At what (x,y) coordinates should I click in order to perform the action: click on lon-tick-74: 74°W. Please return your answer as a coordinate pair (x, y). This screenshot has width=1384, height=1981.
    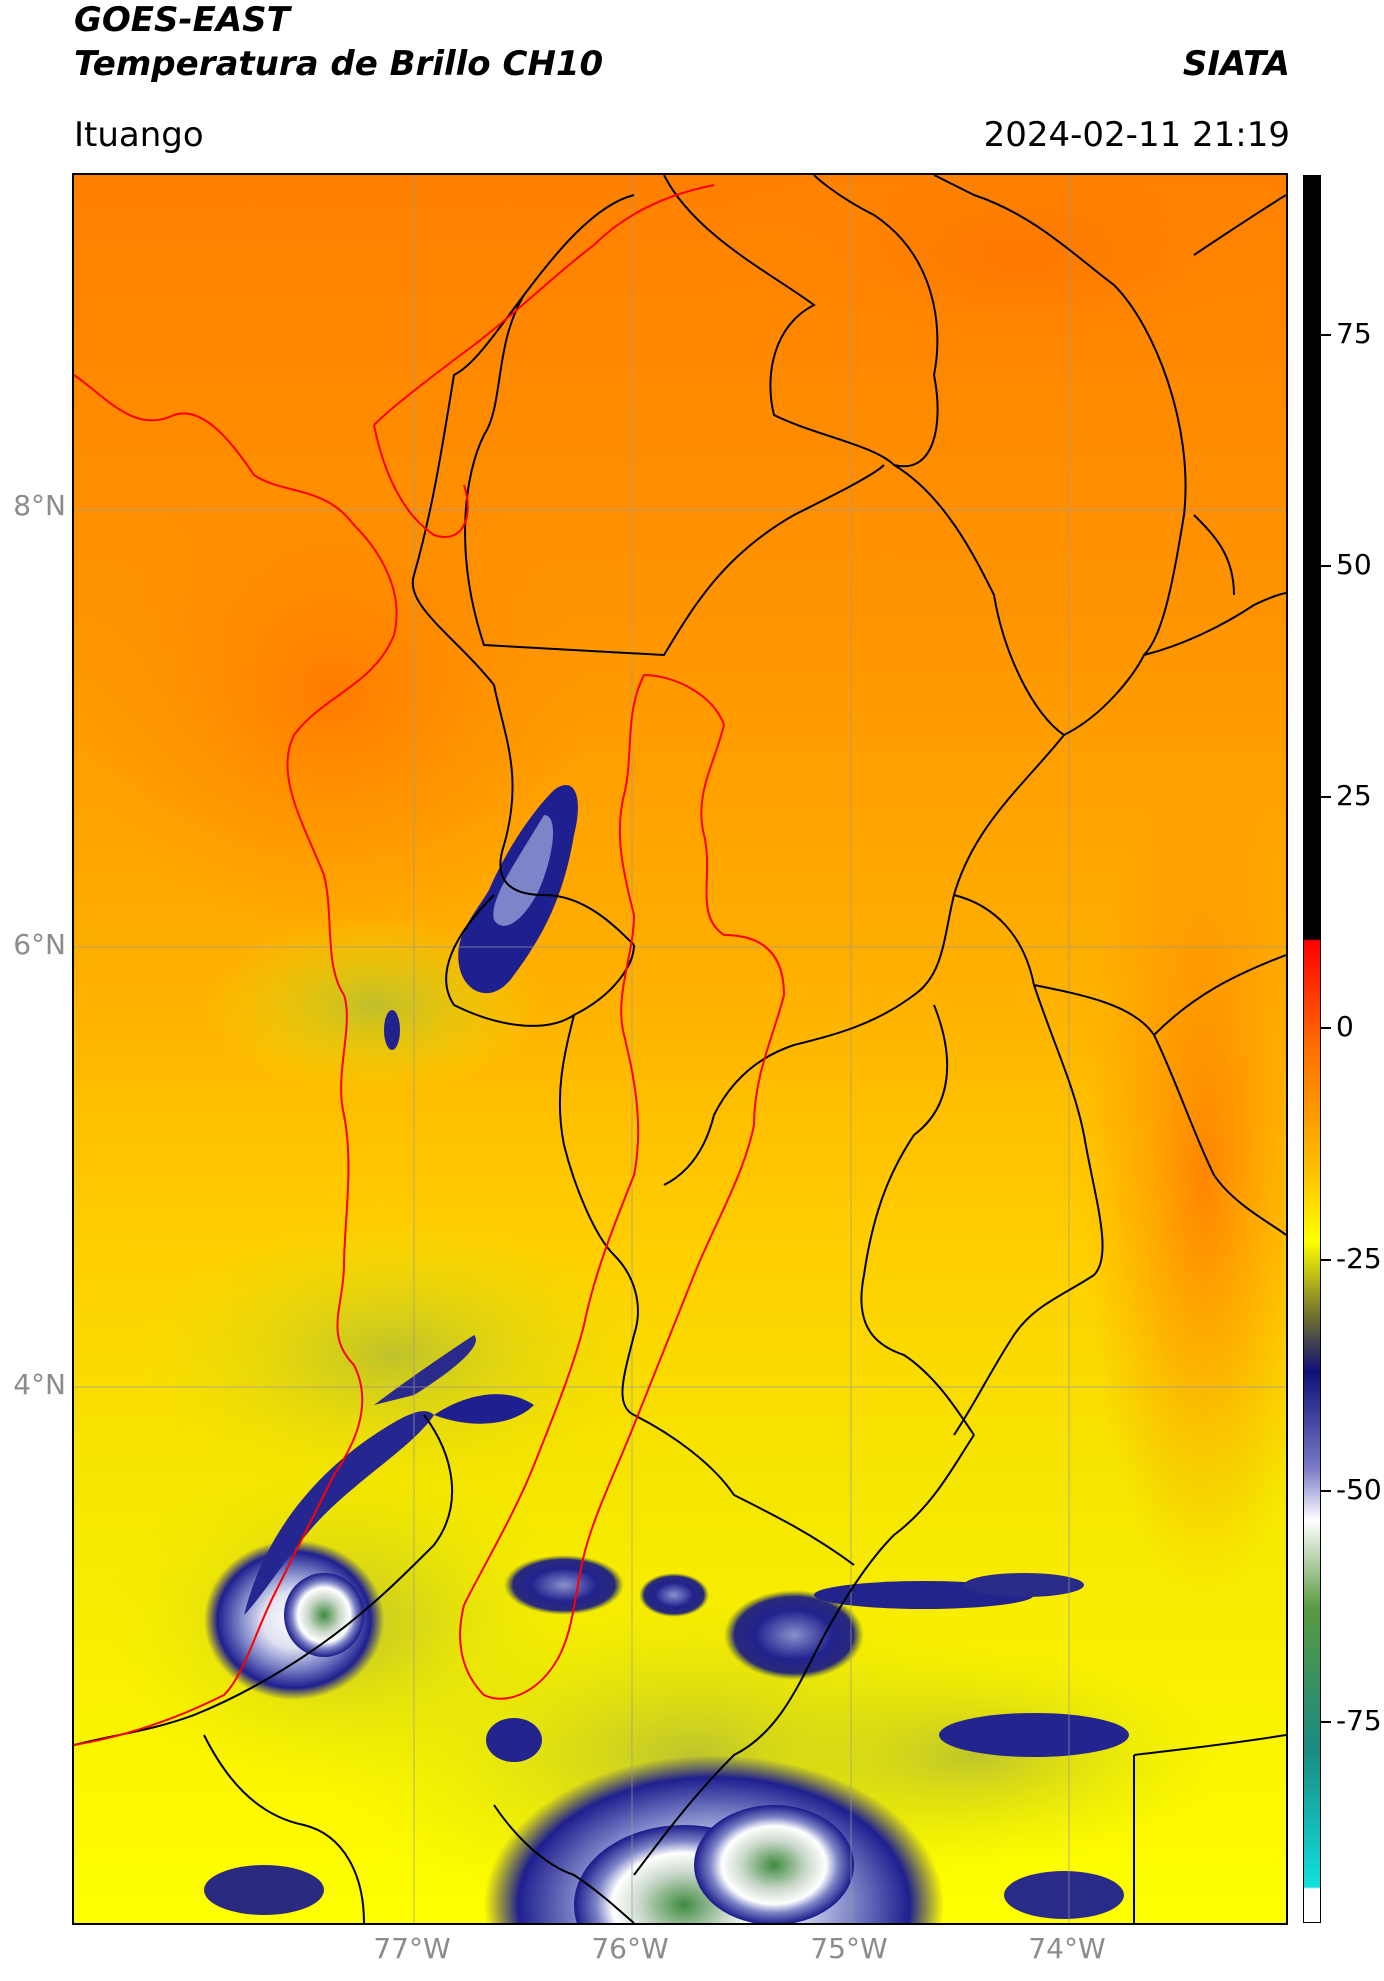
    Looking at the image, I should click on (1067, 1948).